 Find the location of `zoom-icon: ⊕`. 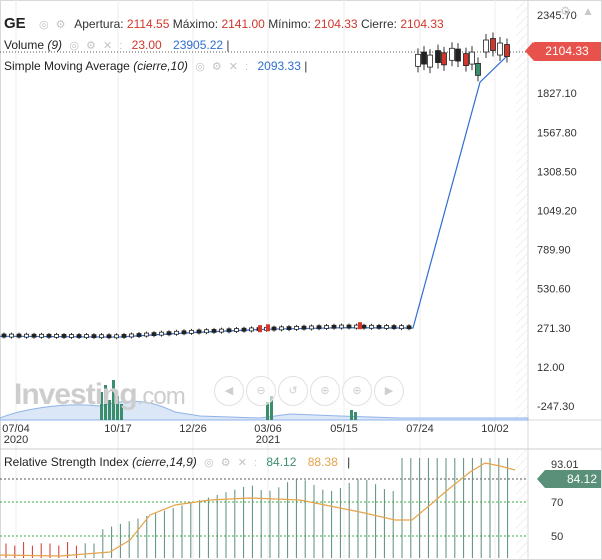

zoom-icon: ⊕ is located at coordinates (357, 391).